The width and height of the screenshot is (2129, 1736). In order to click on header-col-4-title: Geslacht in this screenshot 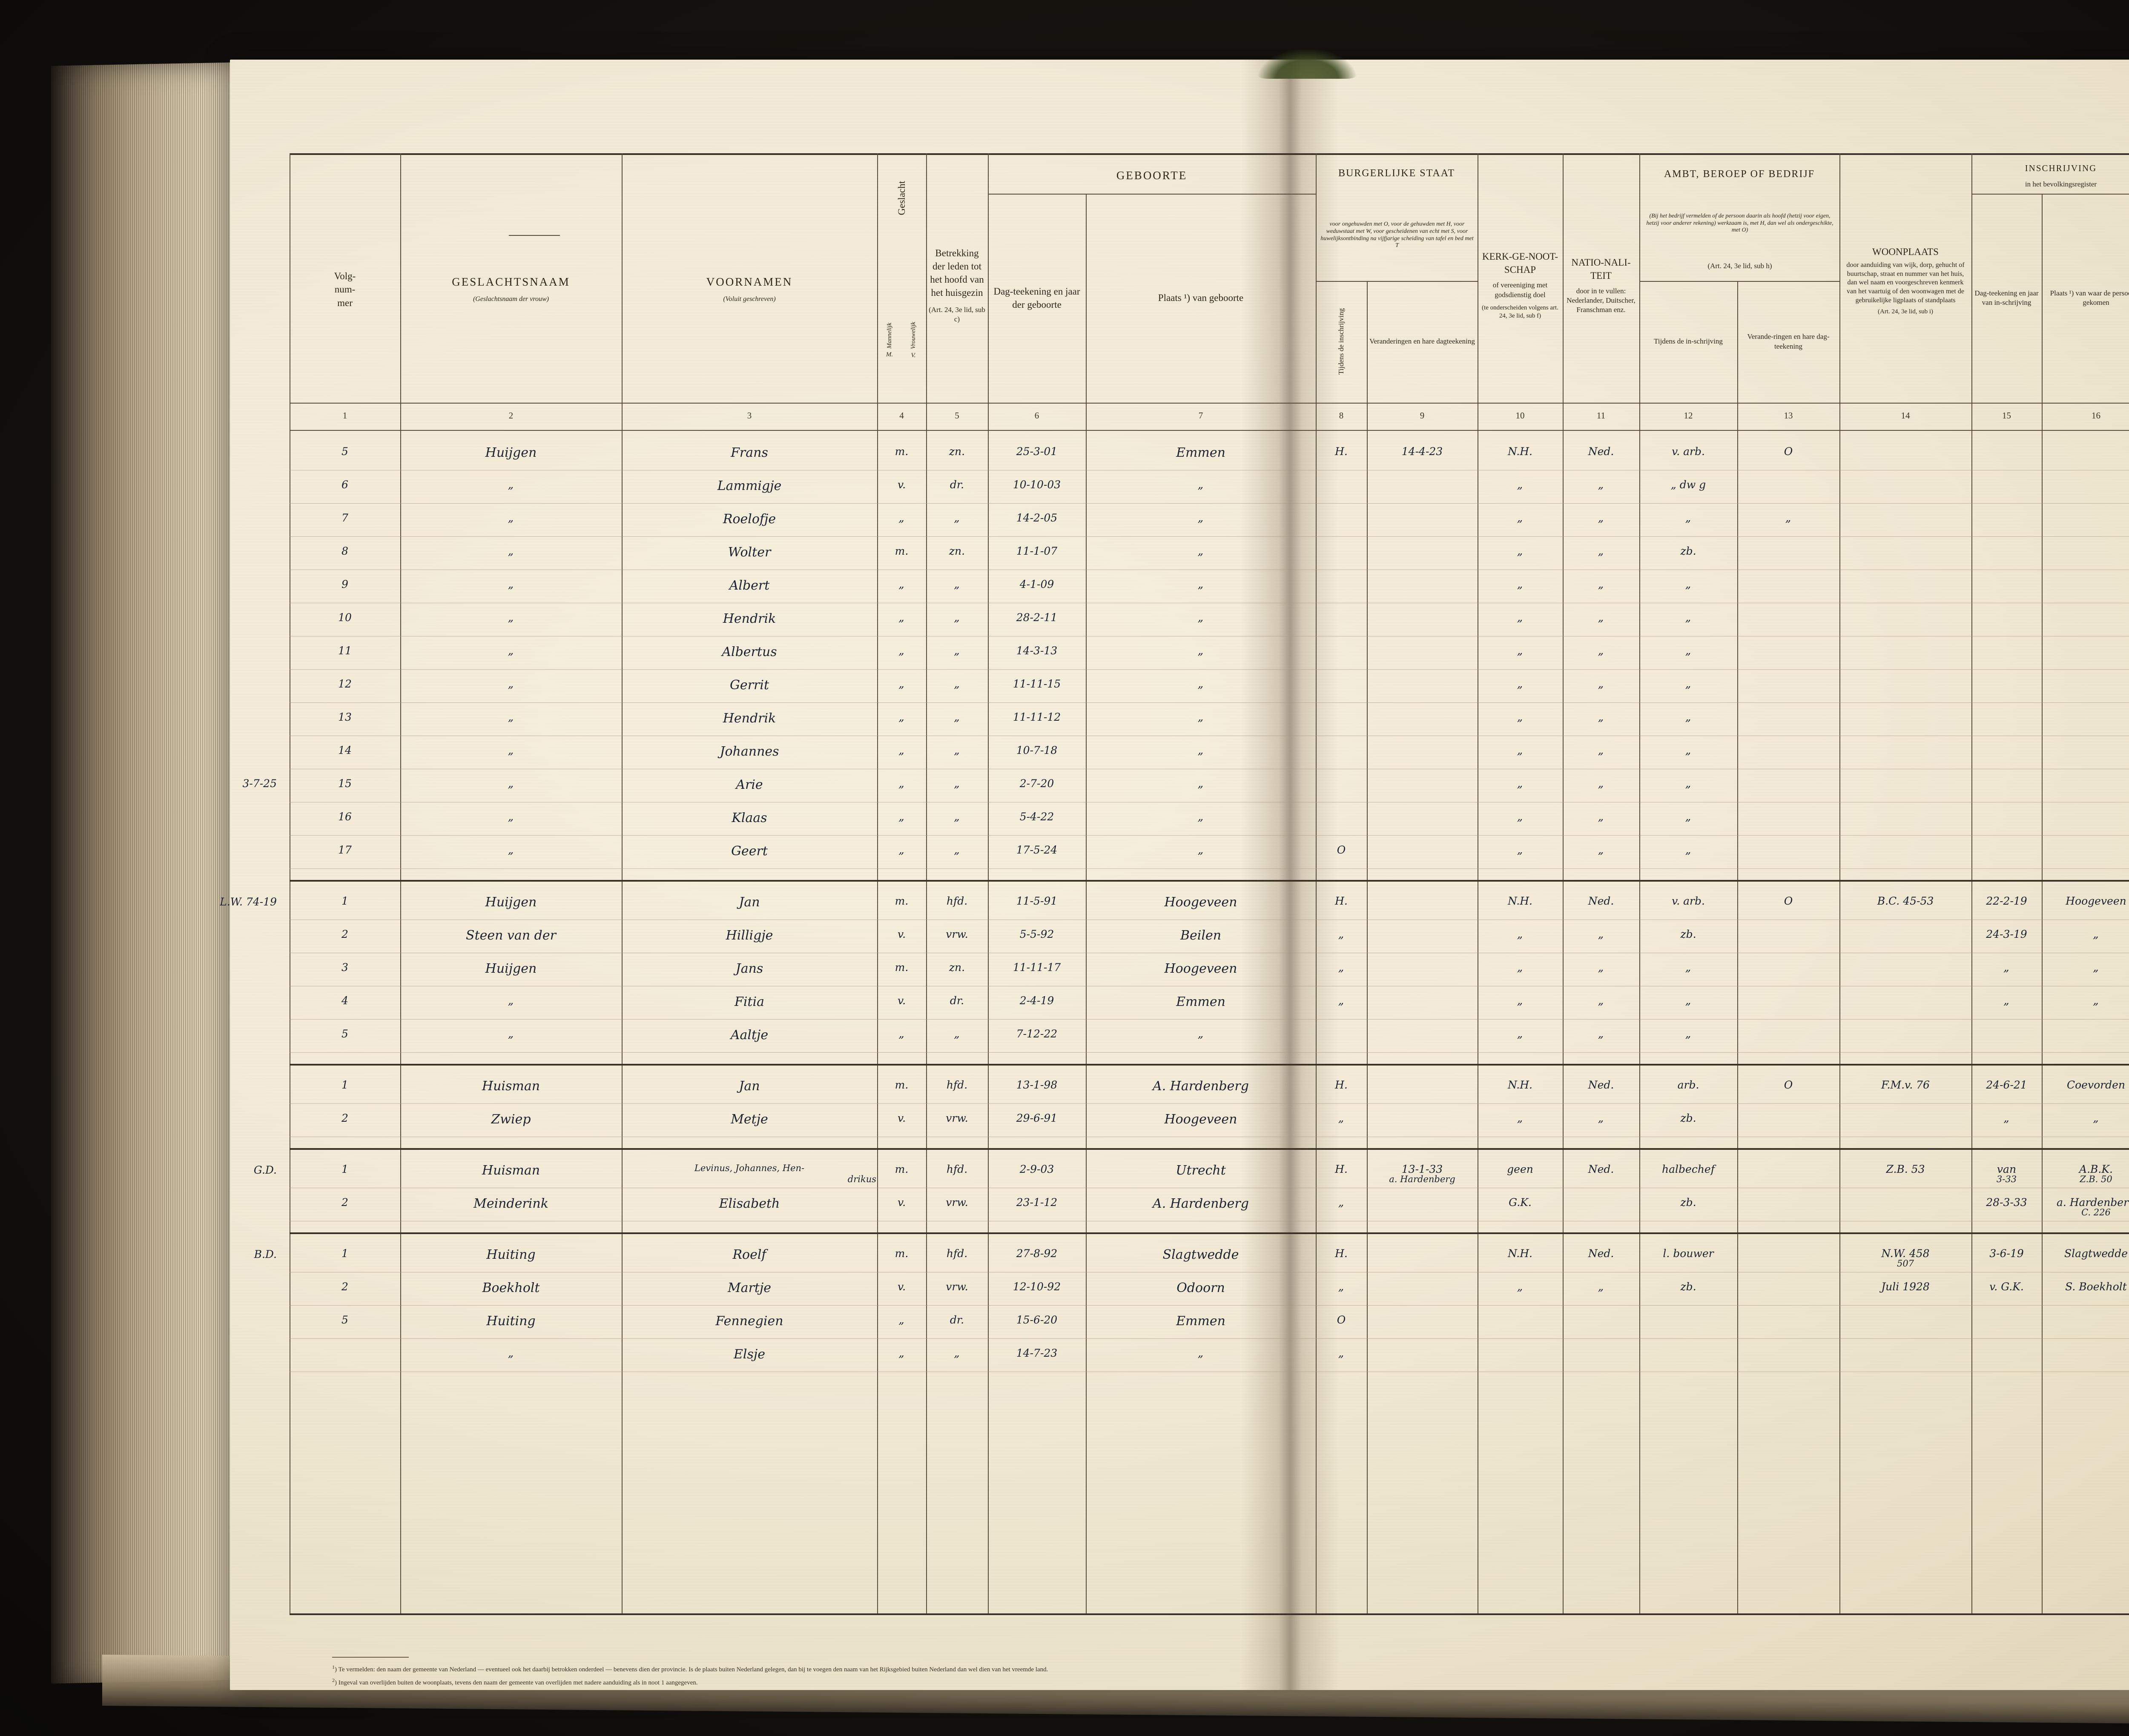, I will do `click(901, 197)`.